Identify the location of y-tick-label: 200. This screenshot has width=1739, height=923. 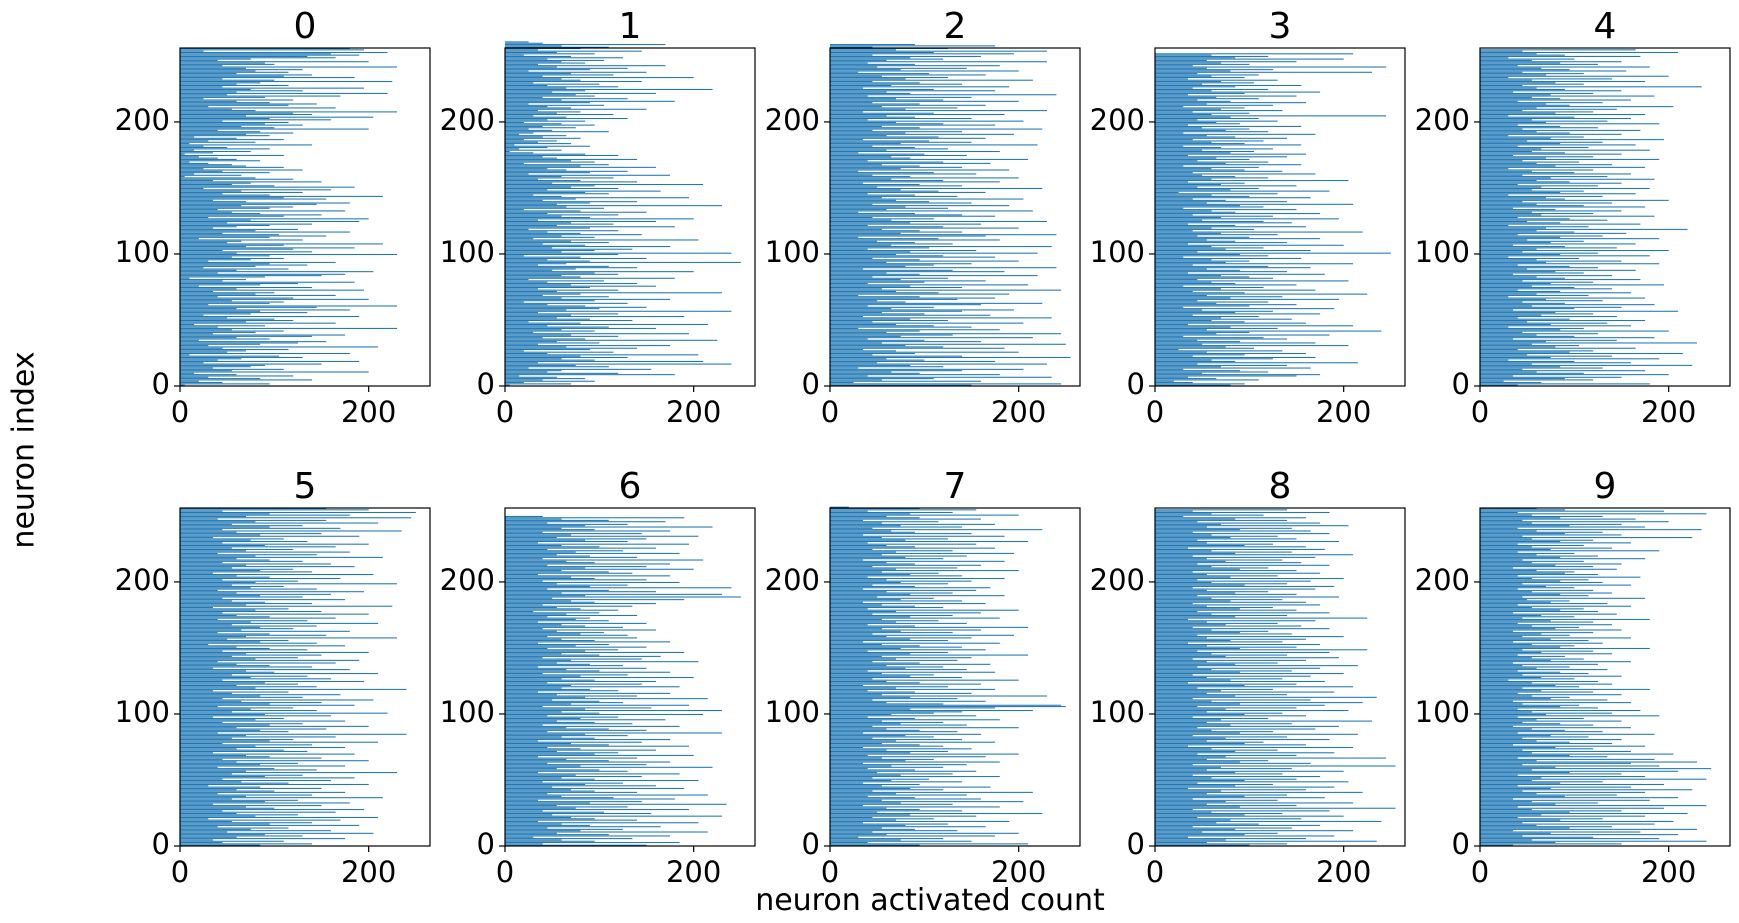
(792, 120).